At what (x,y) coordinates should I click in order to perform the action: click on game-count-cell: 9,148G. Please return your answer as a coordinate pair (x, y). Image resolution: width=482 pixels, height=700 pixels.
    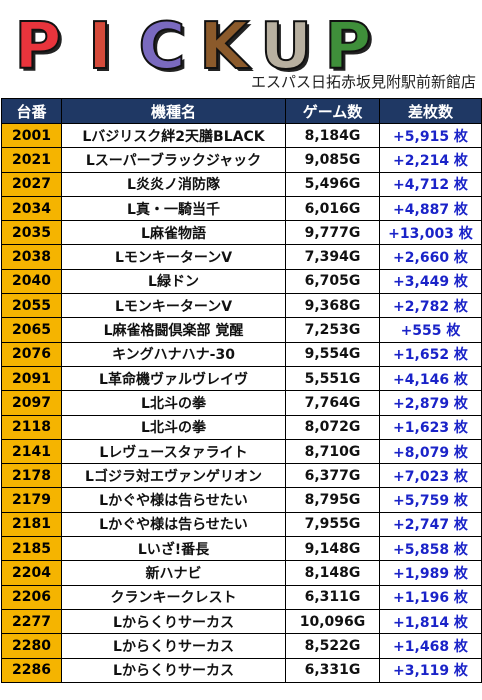
    Looking at the image, I should click on (332, 549).